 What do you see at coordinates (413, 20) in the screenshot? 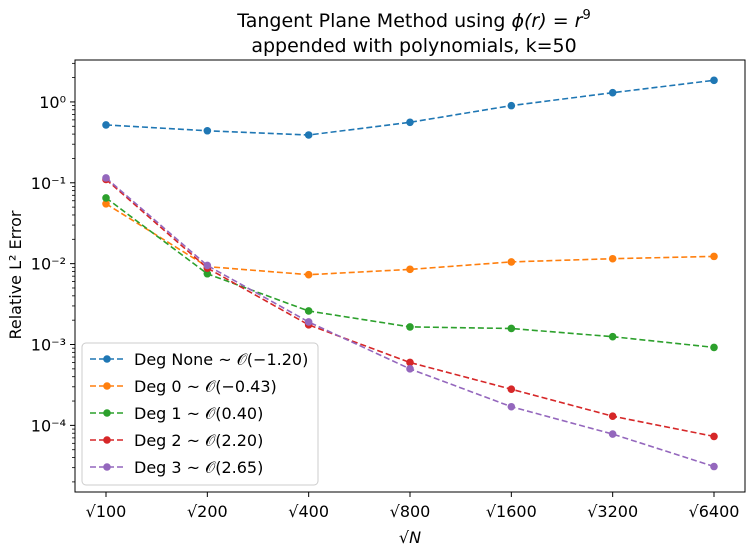
I see `chart-title-line1: Tangent Plane Method using ϕ(r) = r9` at bounding box center [413, 20].